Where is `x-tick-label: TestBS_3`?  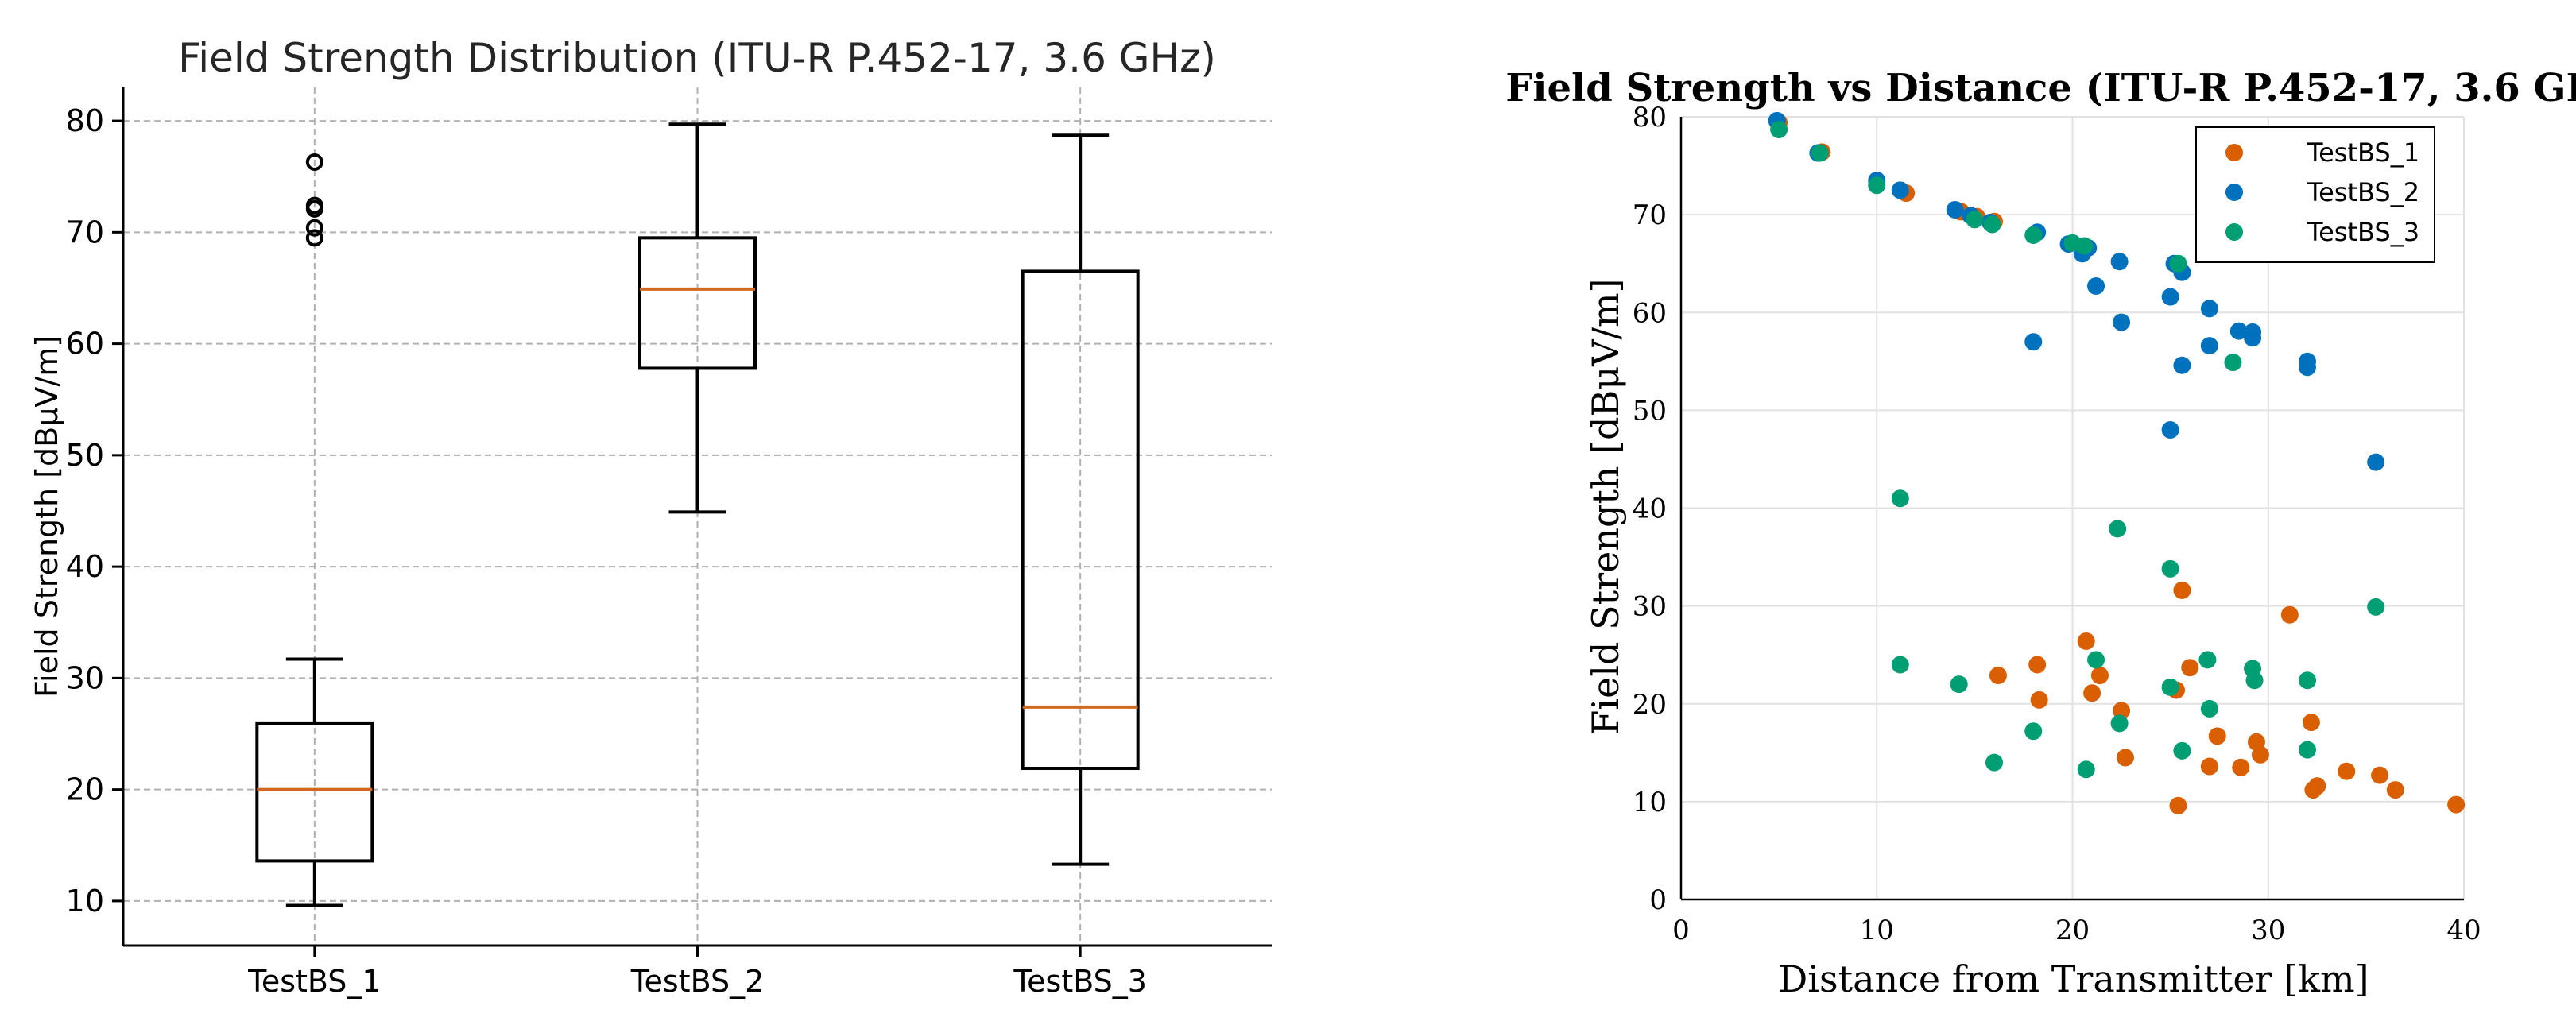
x-tick-label: TestBS_3 is located at coordinates (1080, 981).